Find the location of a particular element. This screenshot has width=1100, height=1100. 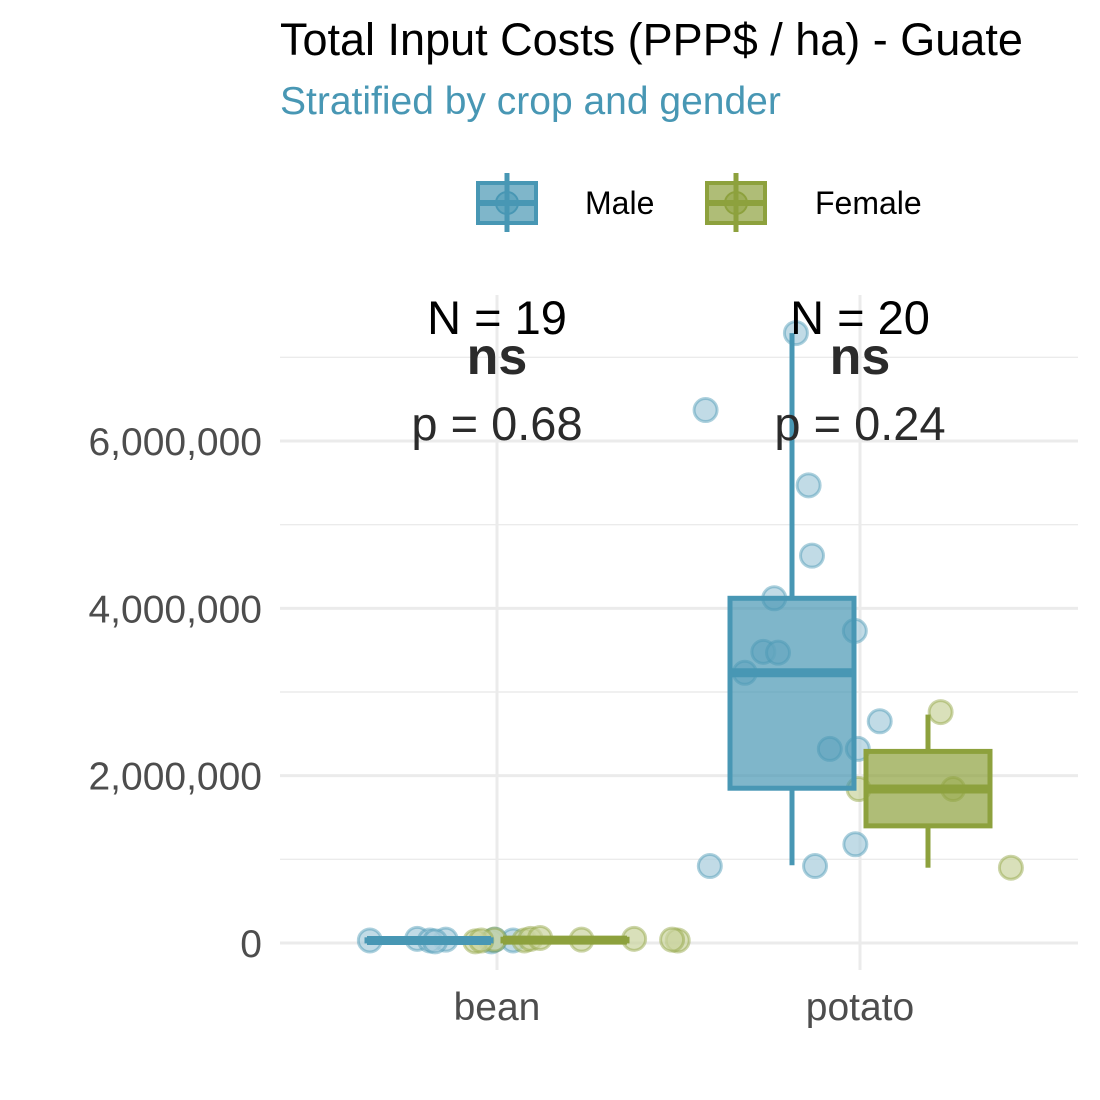

y-tick-label: 2,000,000 is located at coordinates (175, 777).